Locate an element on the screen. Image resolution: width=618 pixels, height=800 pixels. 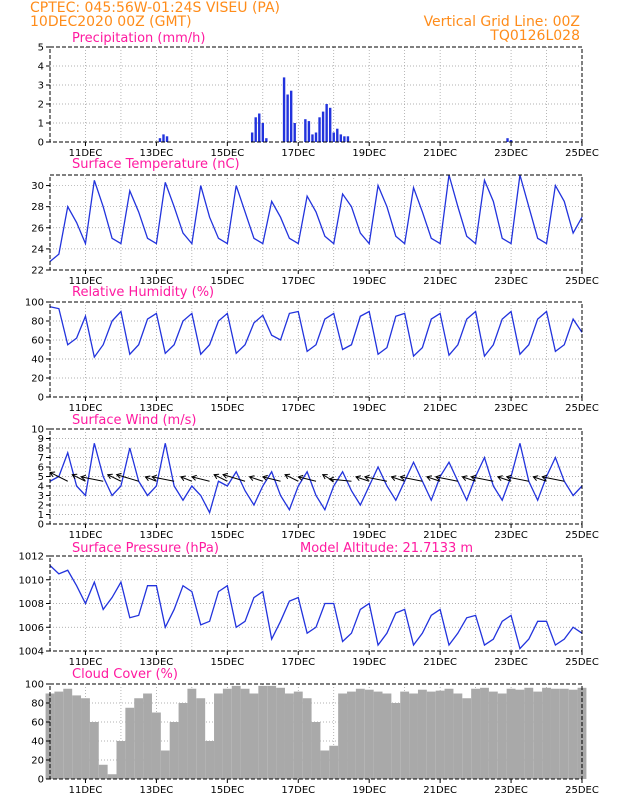
precipitation-xtick-label: 13DEC is located at coordinates (157, 153).